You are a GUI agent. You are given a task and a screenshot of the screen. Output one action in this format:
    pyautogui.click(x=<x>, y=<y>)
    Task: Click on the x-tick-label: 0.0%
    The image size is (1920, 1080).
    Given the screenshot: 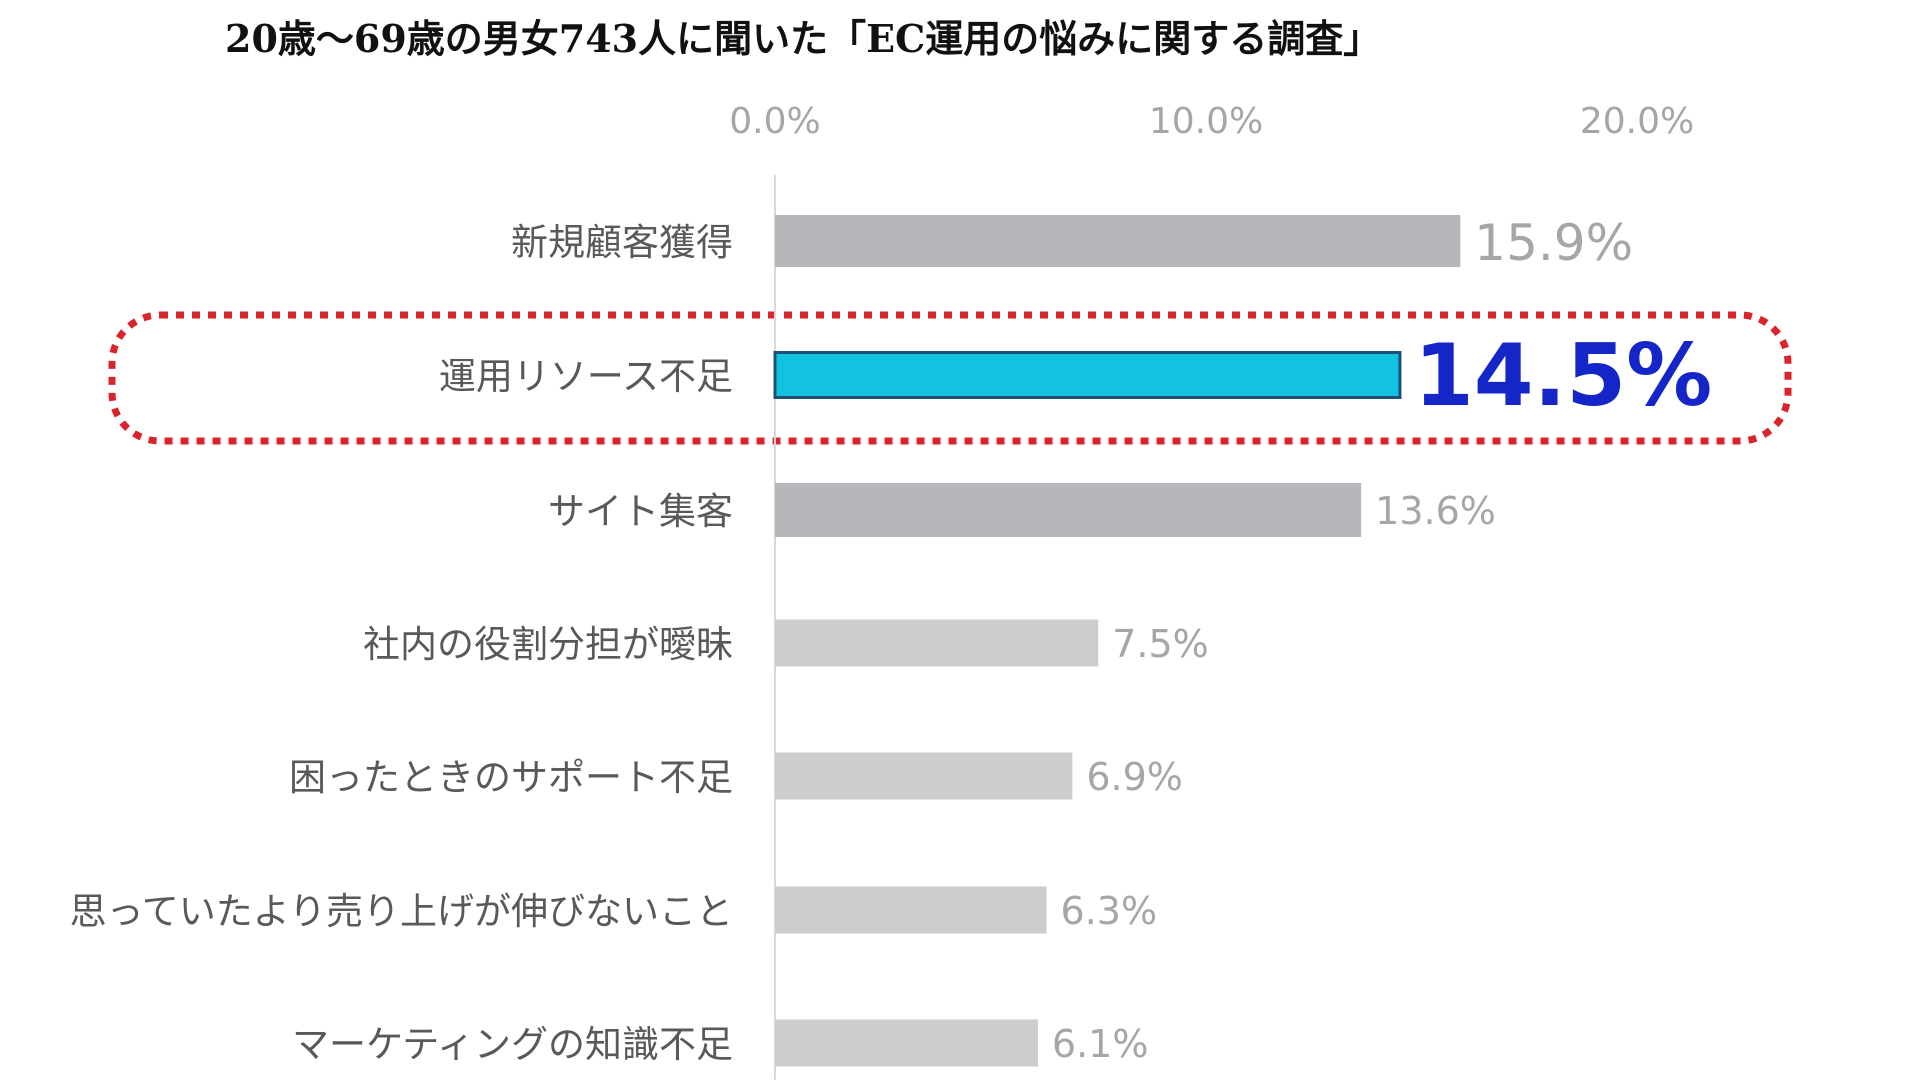 What is the action you would take?
    pyautogui.click(x=774, y=121)
    